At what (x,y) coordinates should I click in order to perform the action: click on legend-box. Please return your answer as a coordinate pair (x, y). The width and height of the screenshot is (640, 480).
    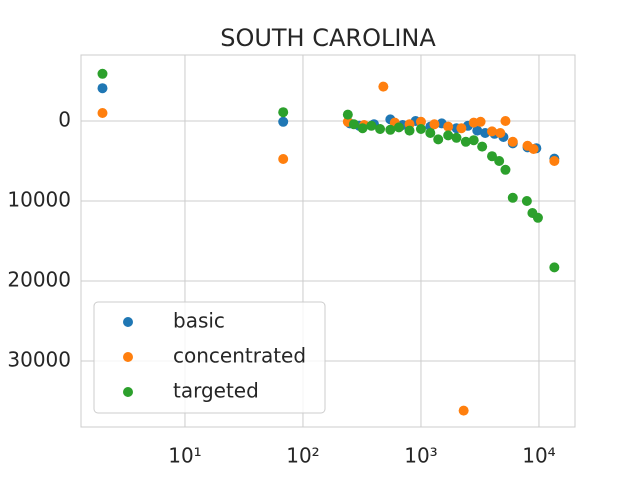
    Looking at the image, I should click on (209, 357).